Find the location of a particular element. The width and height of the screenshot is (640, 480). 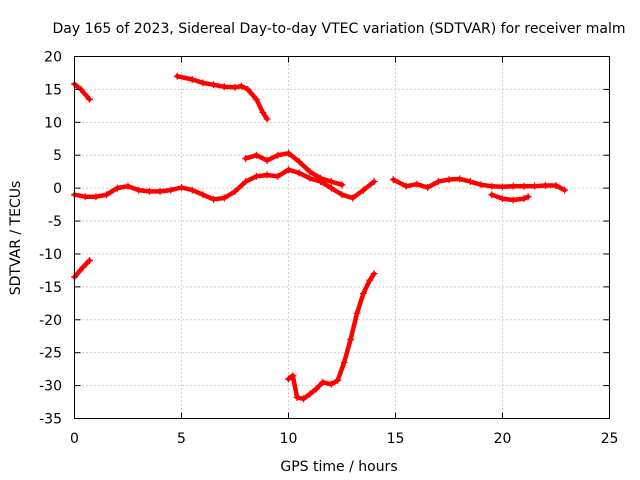

series-mid-high-arc is located at coordinates (222, 97).